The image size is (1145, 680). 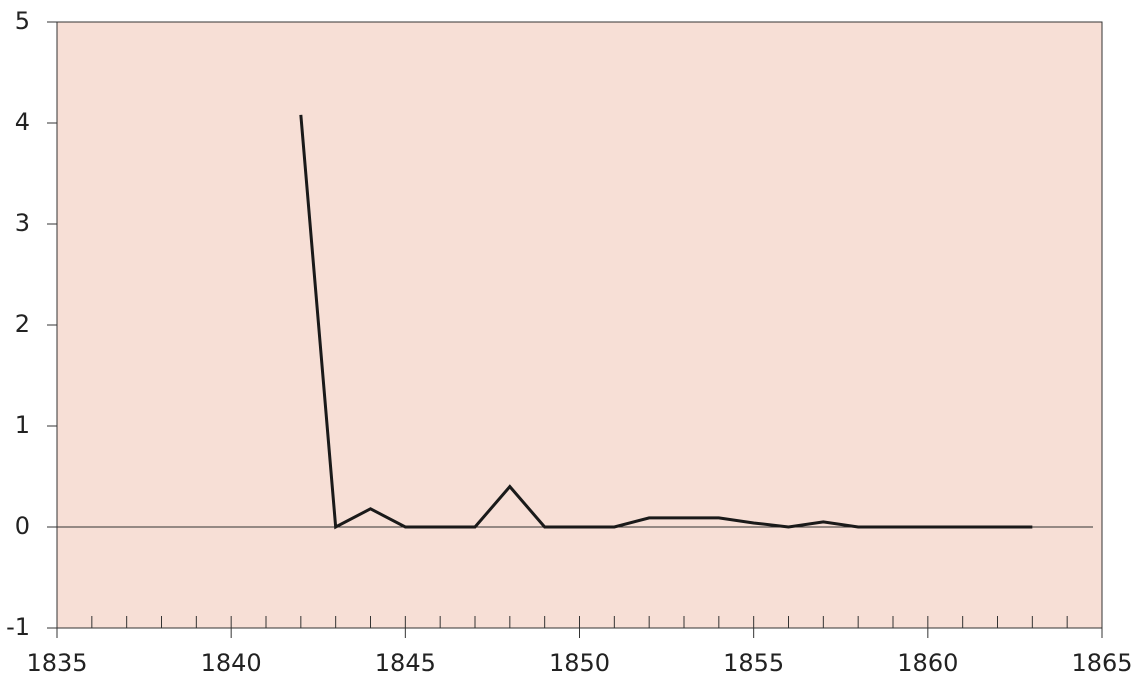 I want to click on y-tick-label: 0, so click(x=22, y=526).